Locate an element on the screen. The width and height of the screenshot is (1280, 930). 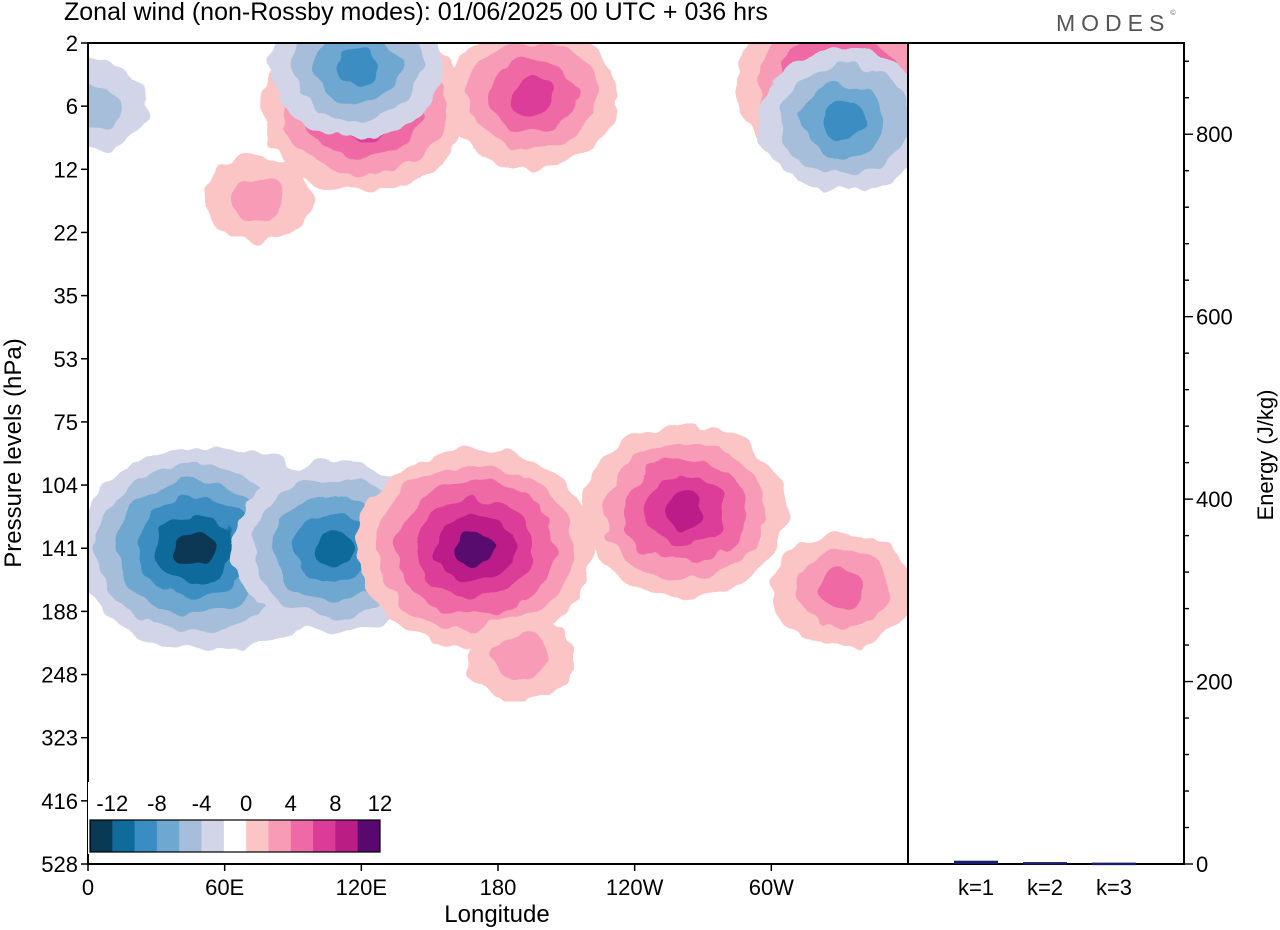
energy-axis-label: Energy (J/kg) is located at coordinates (1265, 455).